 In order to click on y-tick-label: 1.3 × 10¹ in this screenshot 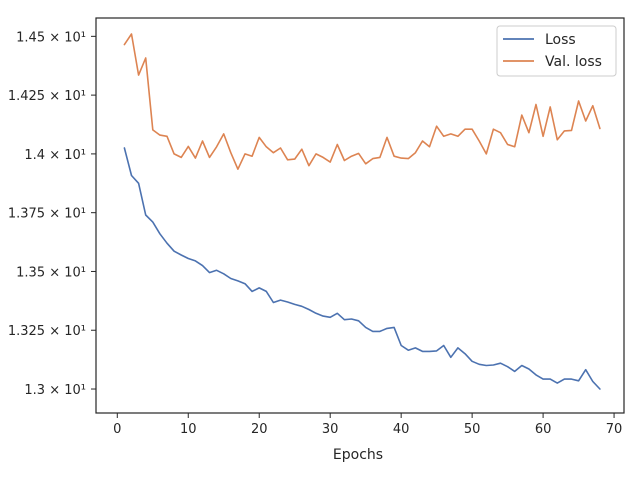, I will do `click(55, 390)`.